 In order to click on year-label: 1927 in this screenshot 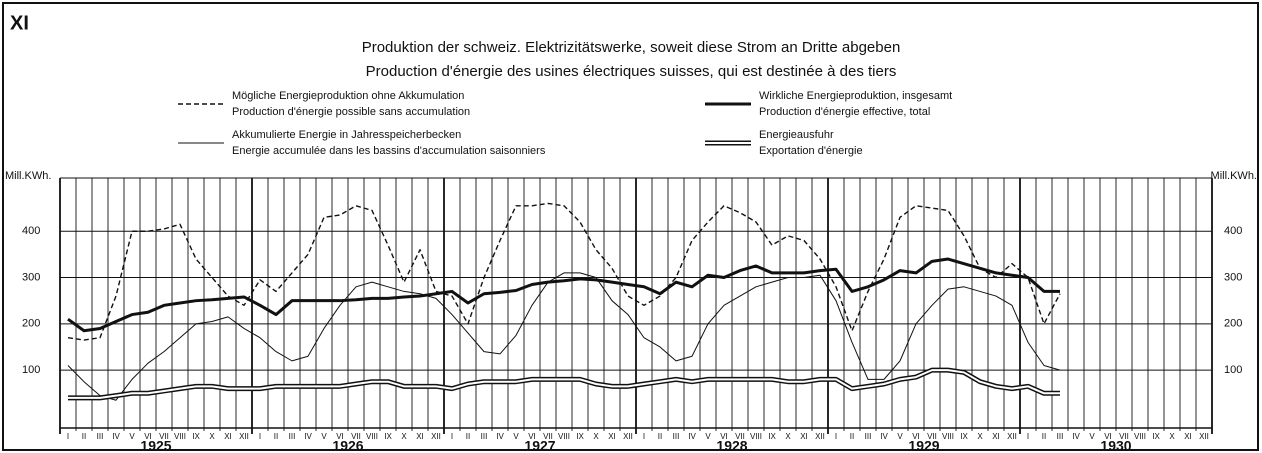, I will do `click(539, 445)`.